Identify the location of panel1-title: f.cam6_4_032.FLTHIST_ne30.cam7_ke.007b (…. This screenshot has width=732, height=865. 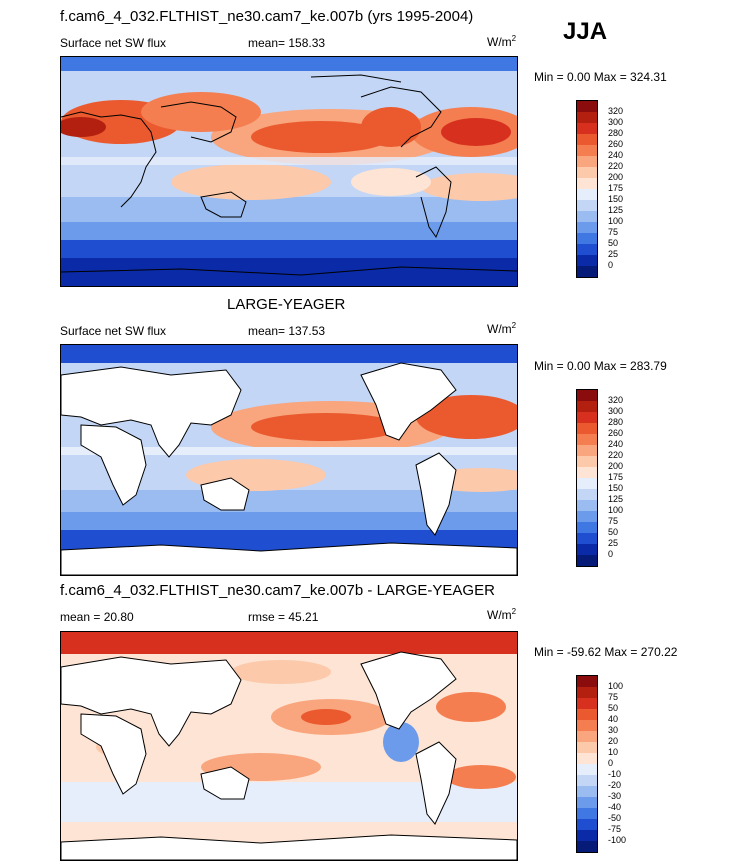
(267, 16).